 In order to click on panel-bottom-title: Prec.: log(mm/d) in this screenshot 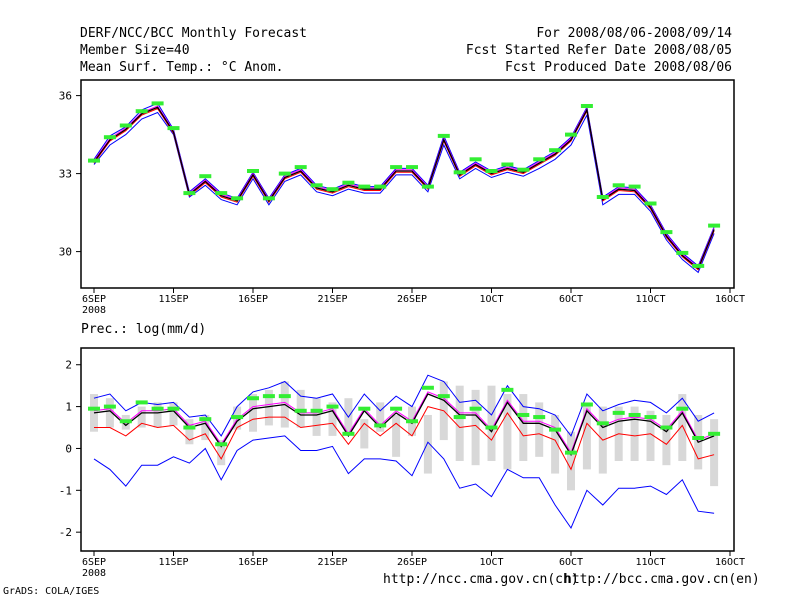, I will do `click(143, 329)`.